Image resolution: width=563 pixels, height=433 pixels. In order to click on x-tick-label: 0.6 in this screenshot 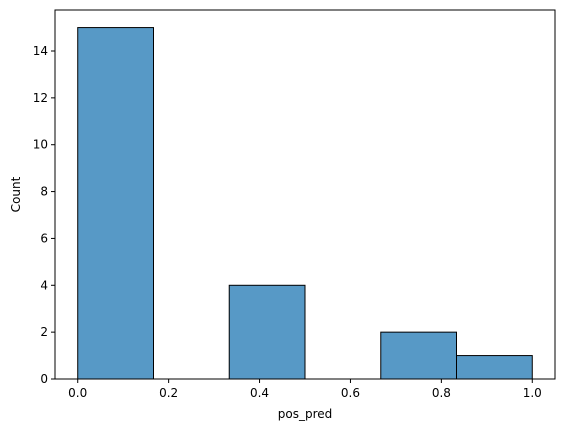, I will do `click(350, 393)`.